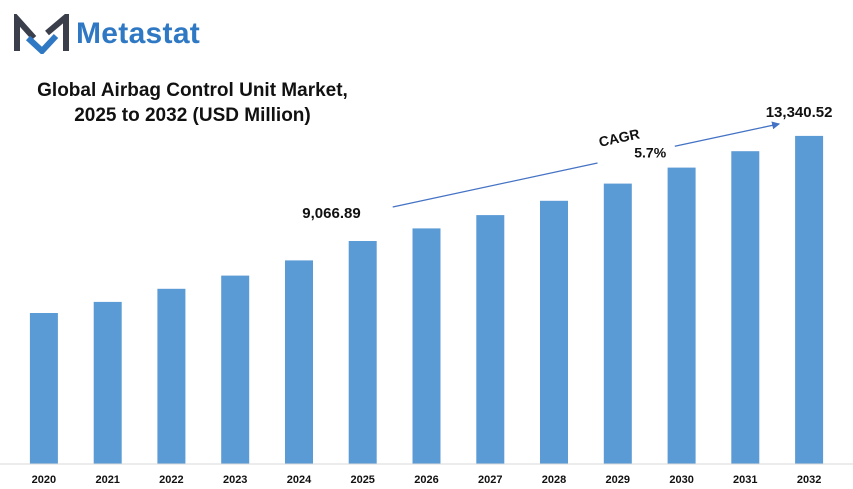 Image resolution: width=853 pixels, height=489 pixels. I want to click on x-tick-label-2024: 2024, so click(299, 480).